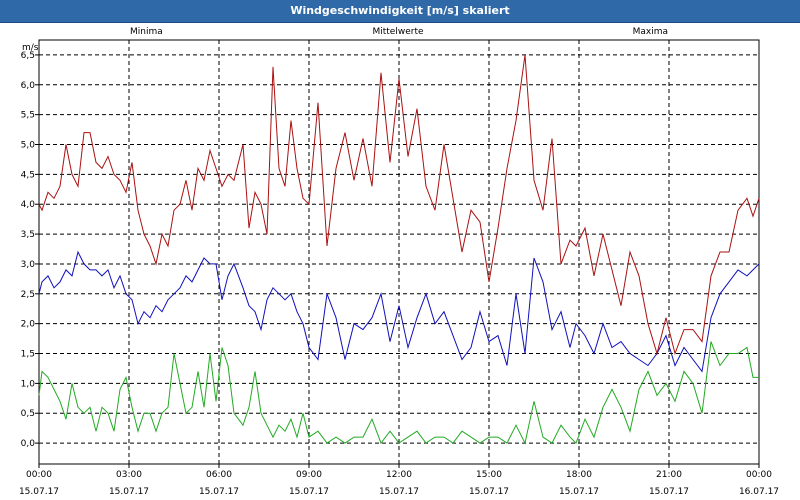  Describe the element at coordinates (28, 235) in the screenshot. I see `y-tick-label: 3,5` at that location.